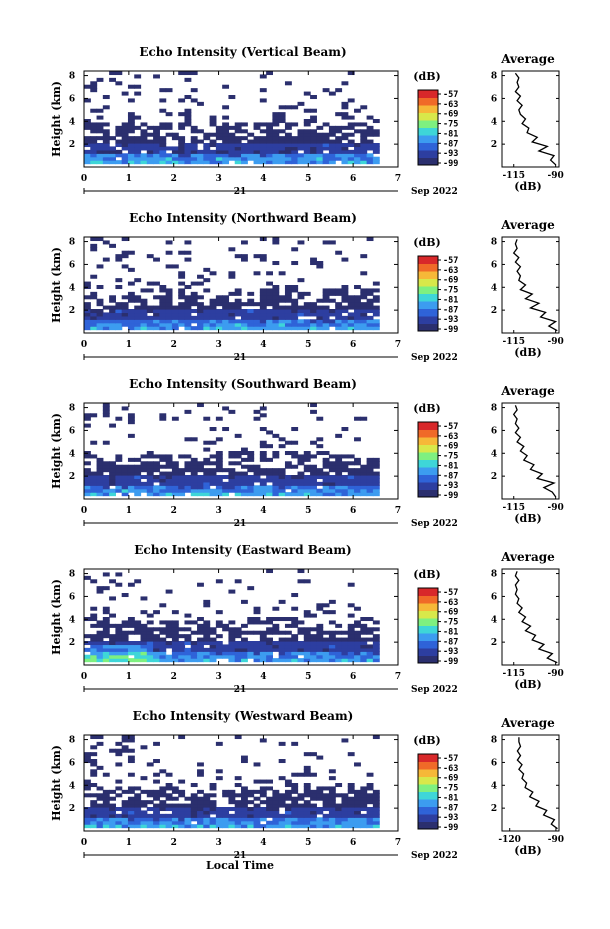  What do you see at coordinates (240, 358) in the screenshot?
I see `date-day-label: 21` at bounding box center [240, 358].